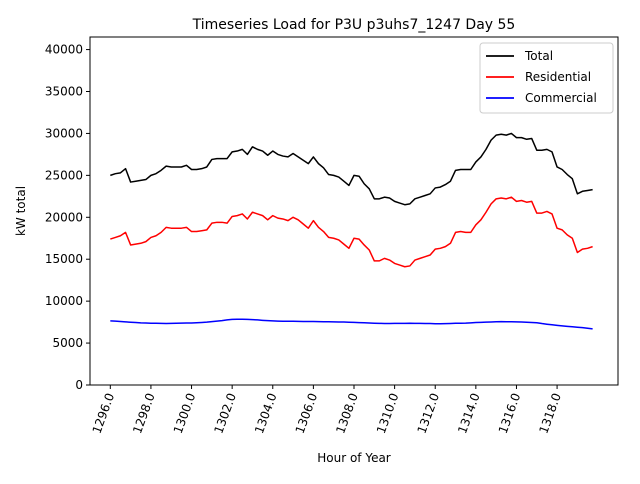 This screenshot has height=484, width=640. What do you see at coordinates (538, 56) in the screenshot?
I see `legend-label: Total` at bounding box center [538, 56].